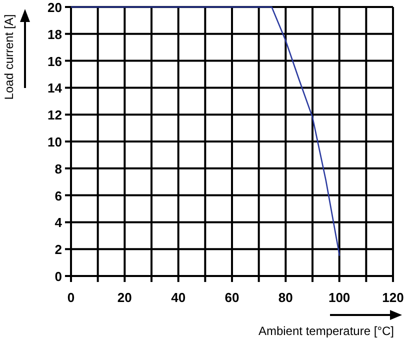 This screenshot has height=343, width=408. Describe the element at coordinates (58, 196) in the screenshot. I see `y-tick-label: 6` at that location.